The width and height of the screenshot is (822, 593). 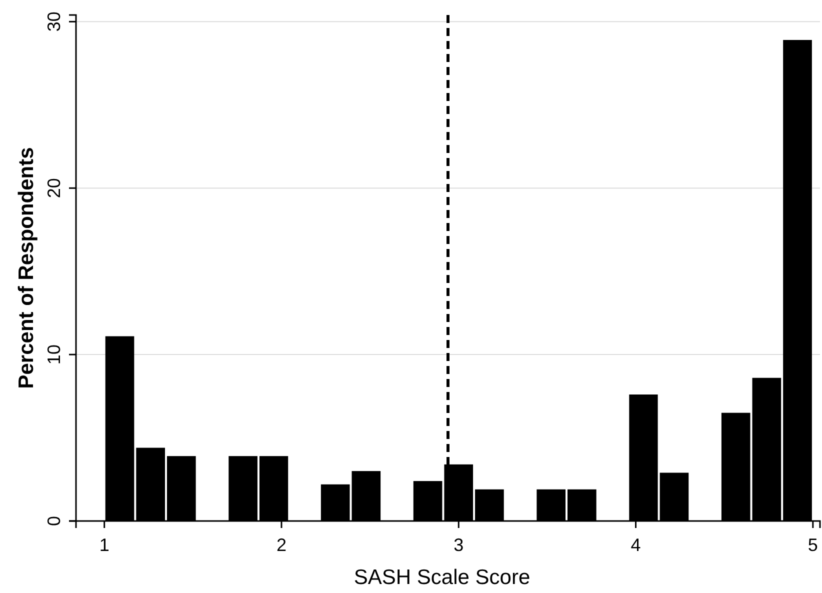 I want to click on x-axis-title: SASH Scale Score, so click(x=442, y=577).